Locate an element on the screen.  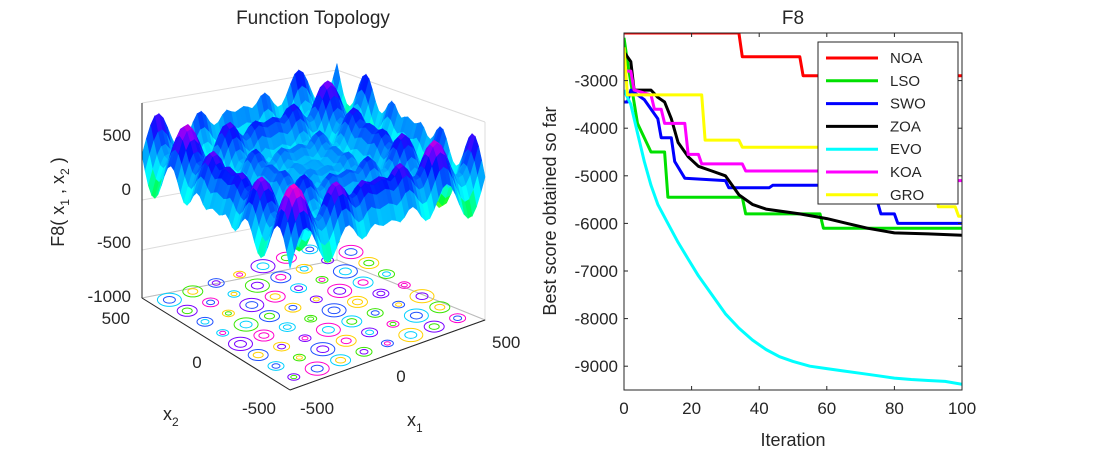
x-tick-label: 100 is located at coordinates (962, 408).